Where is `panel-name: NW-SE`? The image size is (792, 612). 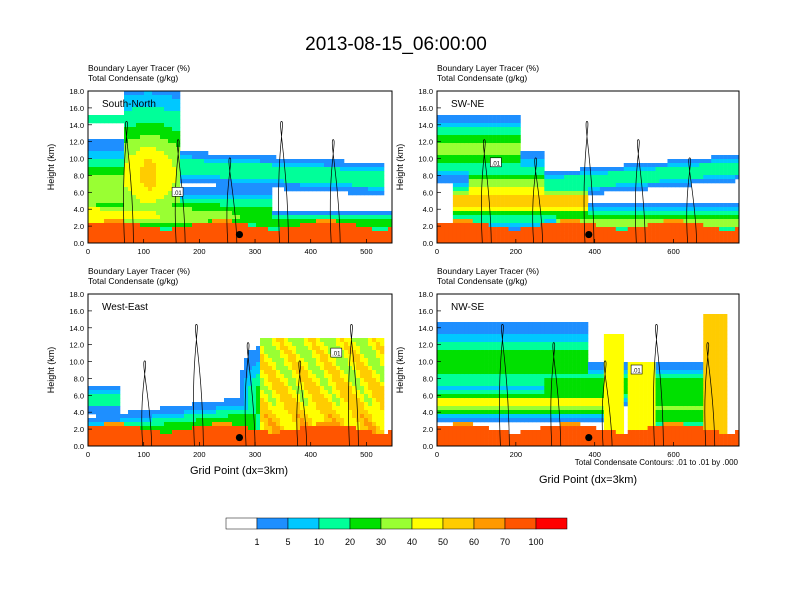 panel-name: NW-SE is located at coordinates (467, 307).